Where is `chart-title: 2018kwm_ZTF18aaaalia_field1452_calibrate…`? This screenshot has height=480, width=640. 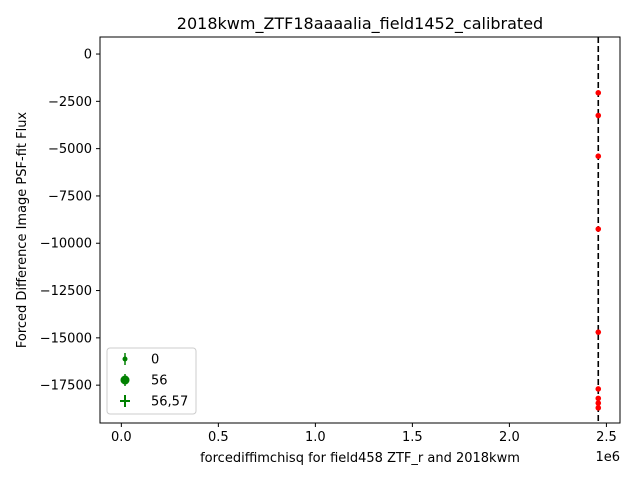
chart-title: 2018kwm_ZTF18aaaalia_field1452_calibrate… is located at coordinates (360, 24).